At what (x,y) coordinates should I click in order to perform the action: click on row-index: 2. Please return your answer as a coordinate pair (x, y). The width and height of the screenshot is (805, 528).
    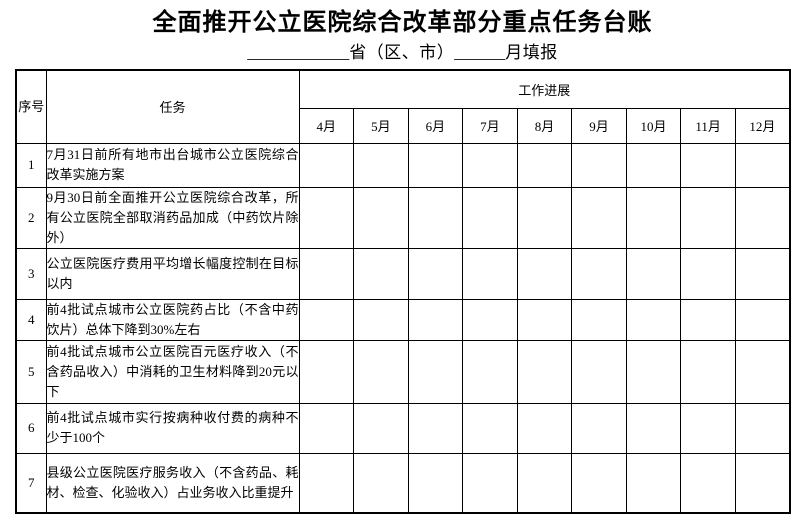
    Looking at the image, I should click on (31, 217).